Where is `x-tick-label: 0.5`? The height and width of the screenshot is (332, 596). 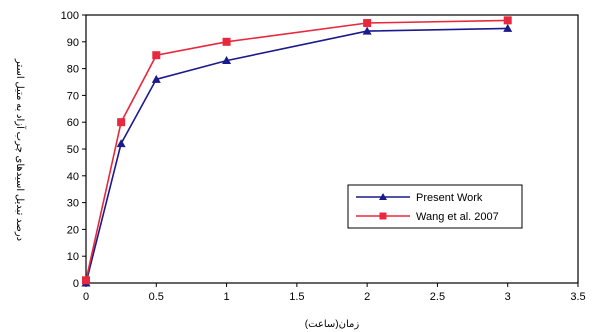
x-tick-label: 0.5 is located at coordinates (156, 297).